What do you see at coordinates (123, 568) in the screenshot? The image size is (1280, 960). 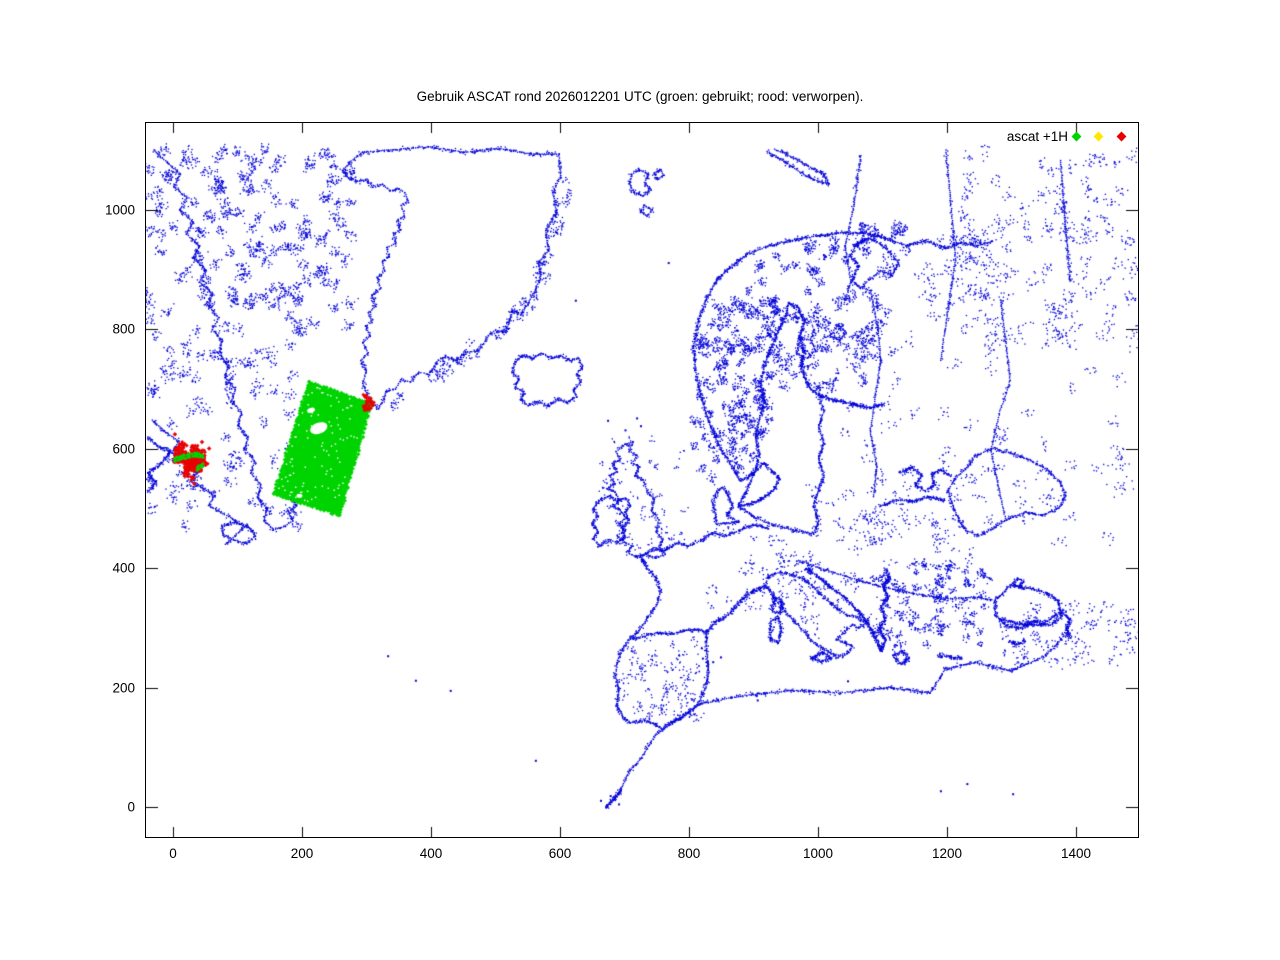 I see `y-tick-label: 400` at bounding box center [123, 568].